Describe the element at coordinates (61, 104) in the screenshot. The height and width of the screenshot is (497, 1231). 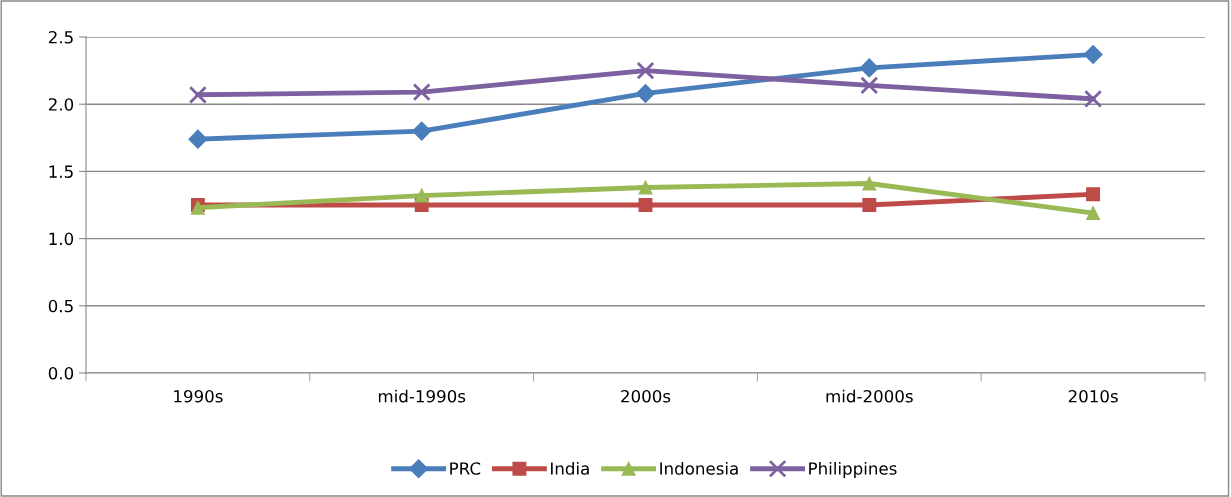
I see `y-tick-label: 2.0` at that location.